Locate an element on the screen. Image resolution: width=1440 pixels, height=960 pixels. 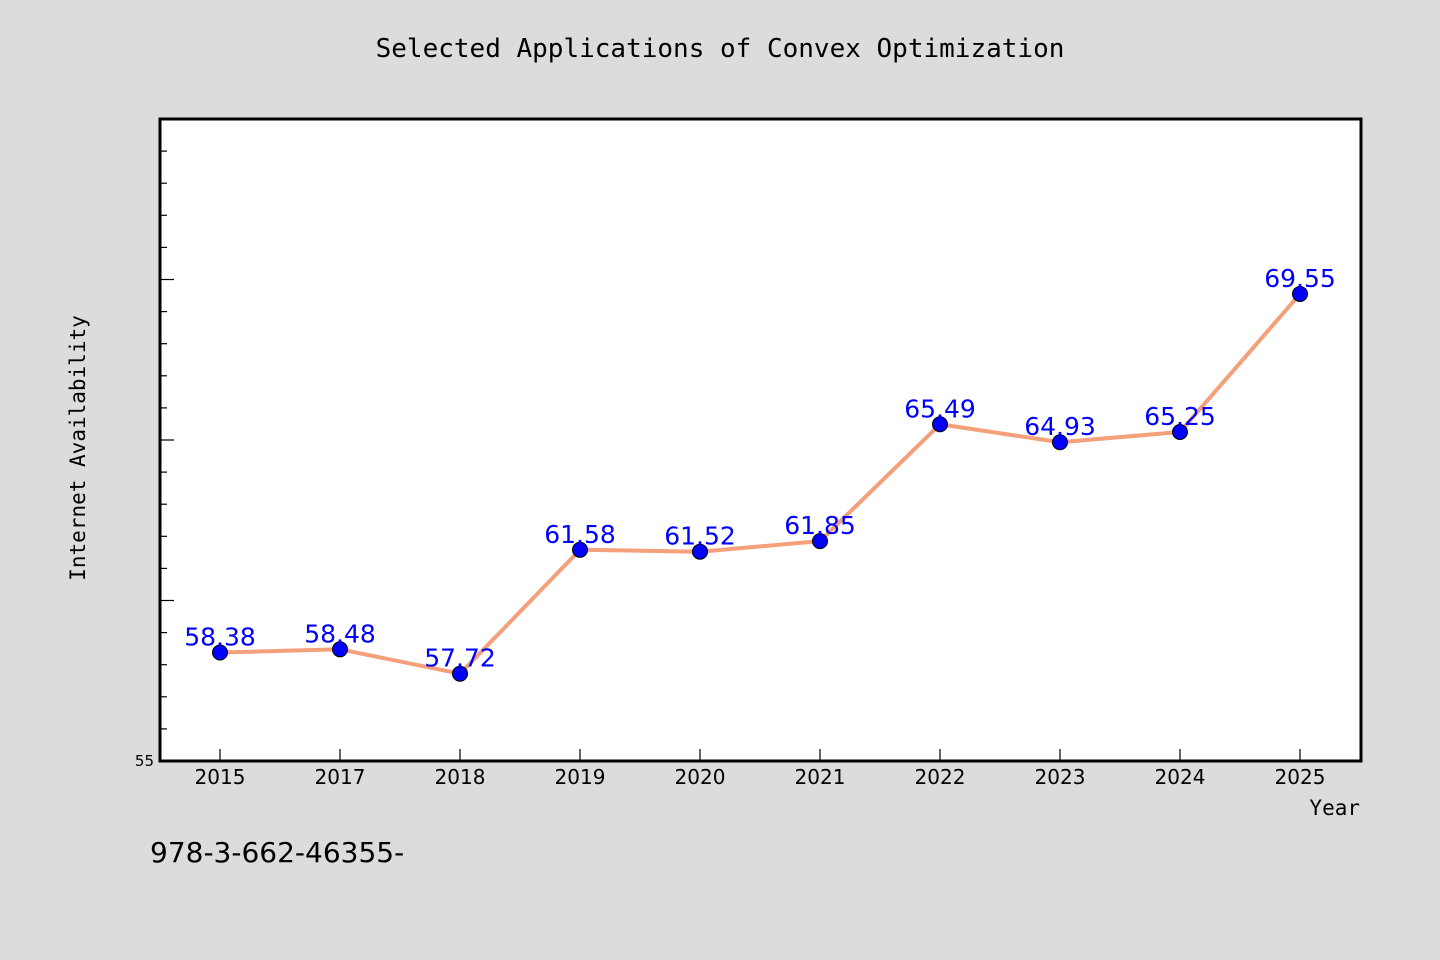
x-tick-label: 2023 is located at coordinates (1060, 777).